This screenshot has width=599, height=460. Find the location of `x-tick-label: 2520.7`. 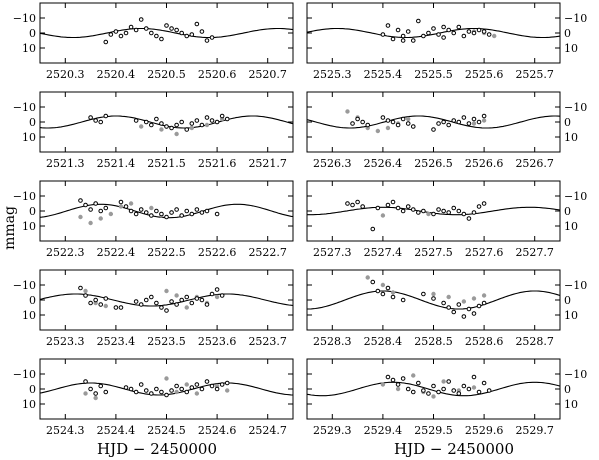

x-tick-label: 2520.7 is located at coordinates (267, 74).